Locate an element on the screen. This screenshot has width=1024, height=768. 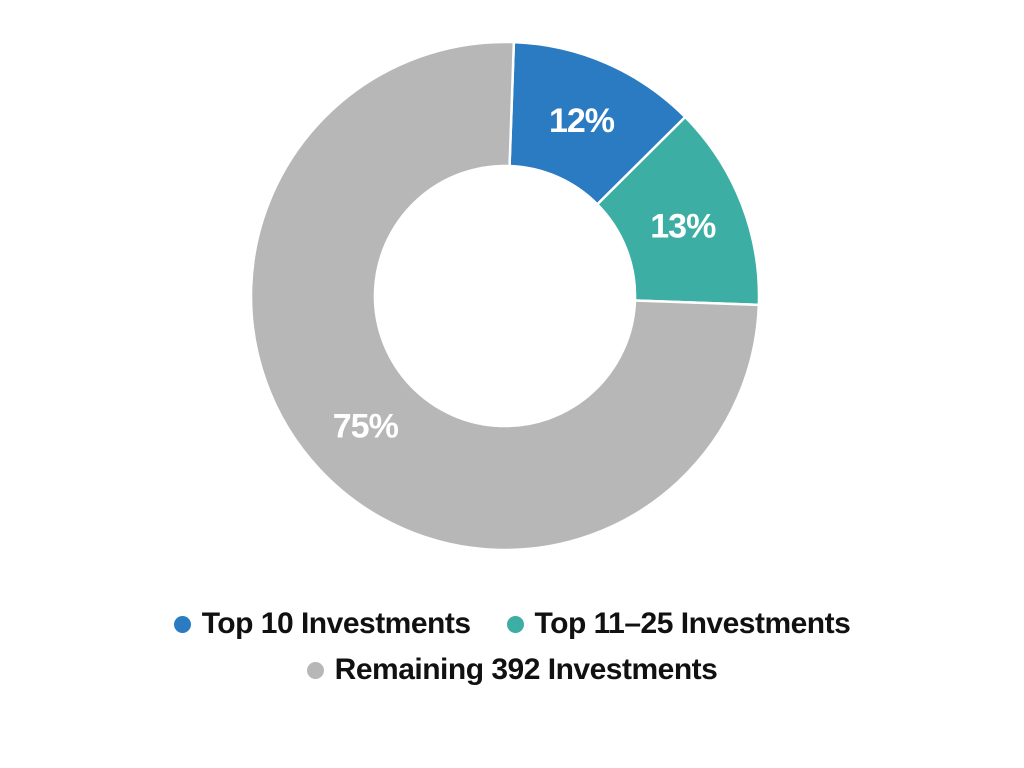
legend-item-top-11-25-investments: Top 11–25 Investments is located at coordinates (678, 624).